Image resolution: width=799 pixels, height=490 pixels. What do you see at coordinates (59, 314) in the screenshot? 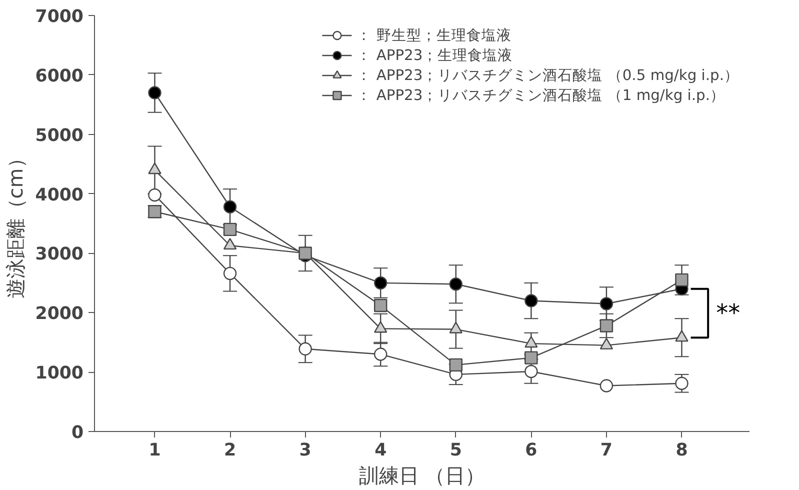
I see `y-tick-label: 2000` at bounding box center [59, 314].